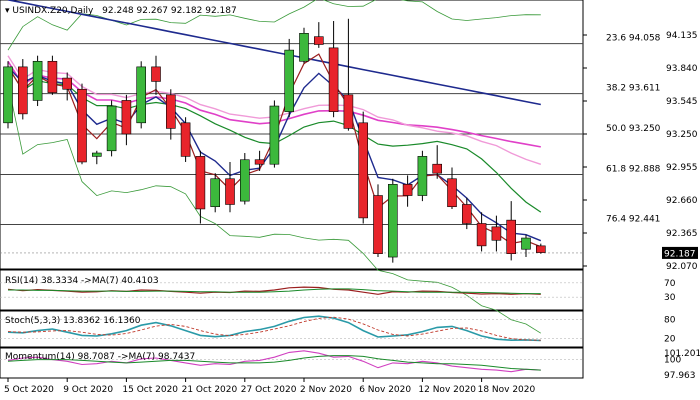 The height and width of the screenshot is (400, 700). Describe the element at coordinates (73, 321) in the screenshot. I see `stoch-label: Stoch(5,3,3) 13.8362 16.1360` at that location.